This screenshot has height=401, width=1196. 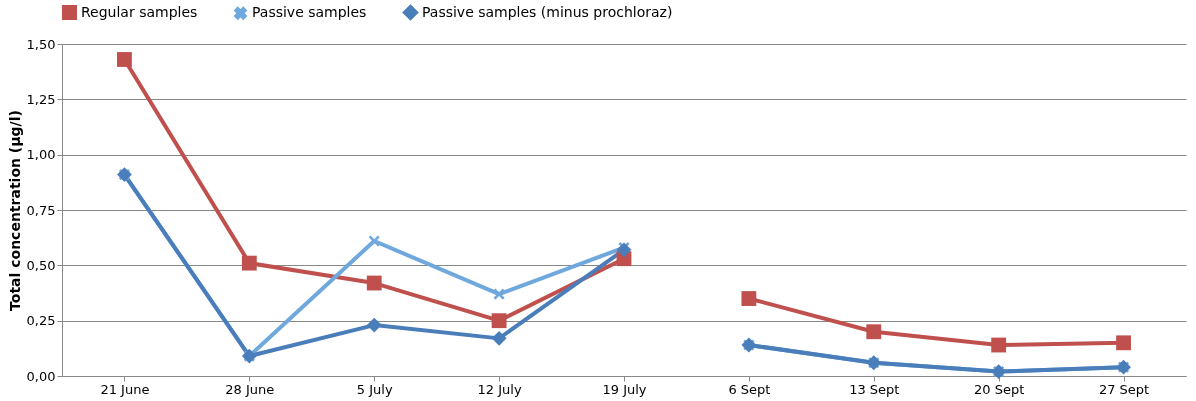 I want to click on legend-label: Passive samples (minus prochloraz), so click(x=547, y=11).